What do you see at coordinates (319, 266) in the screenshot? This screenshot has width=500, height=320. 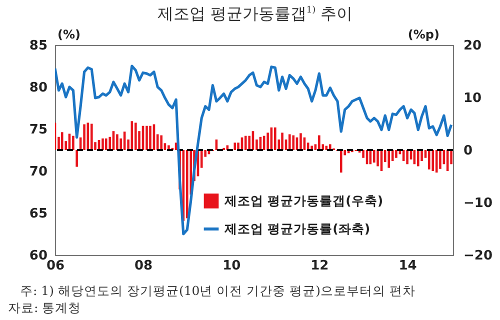 I see `x-tick-label: 12` at bounding box center [319, 266].